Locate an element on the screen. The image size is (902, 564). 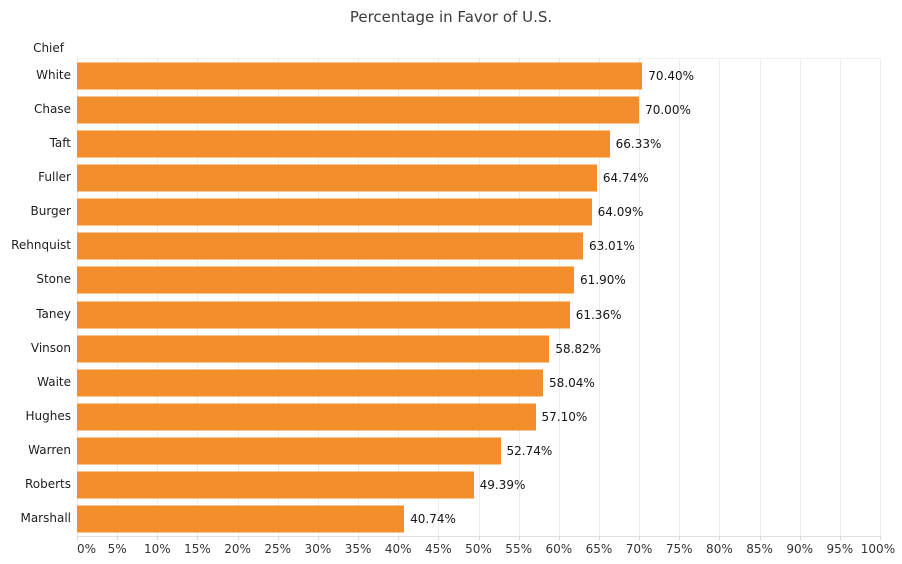
bar-row: 66.33% is located at coordinates (478, 144).